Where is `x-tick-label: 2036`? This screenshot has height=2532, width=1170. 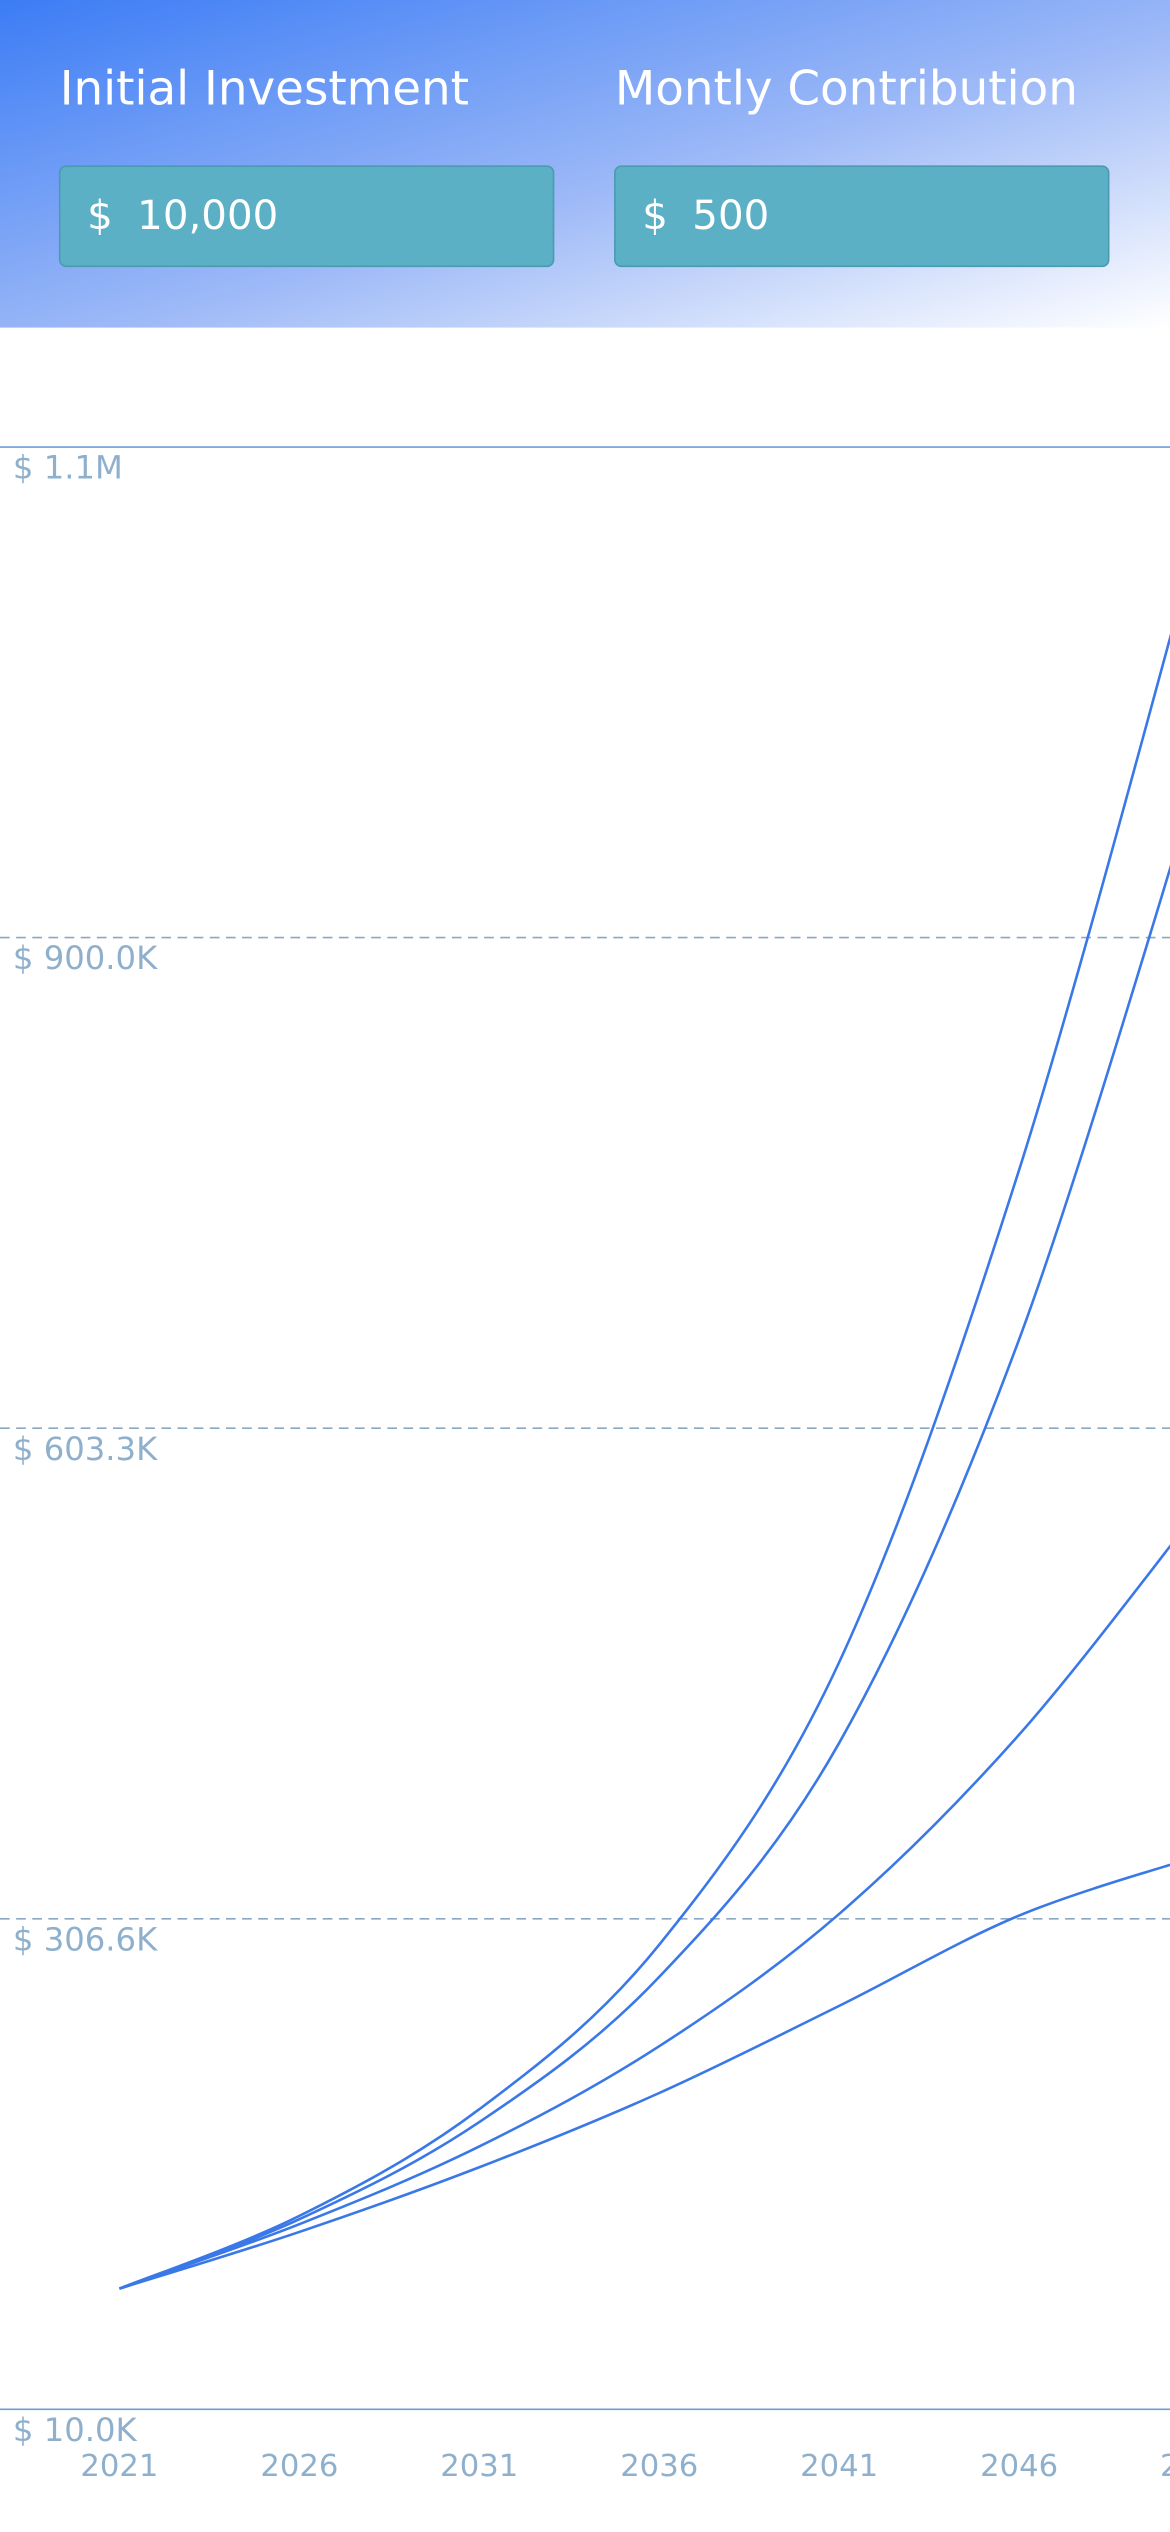 x-tick-label: 2036 is located at coordinates (659, 2466).